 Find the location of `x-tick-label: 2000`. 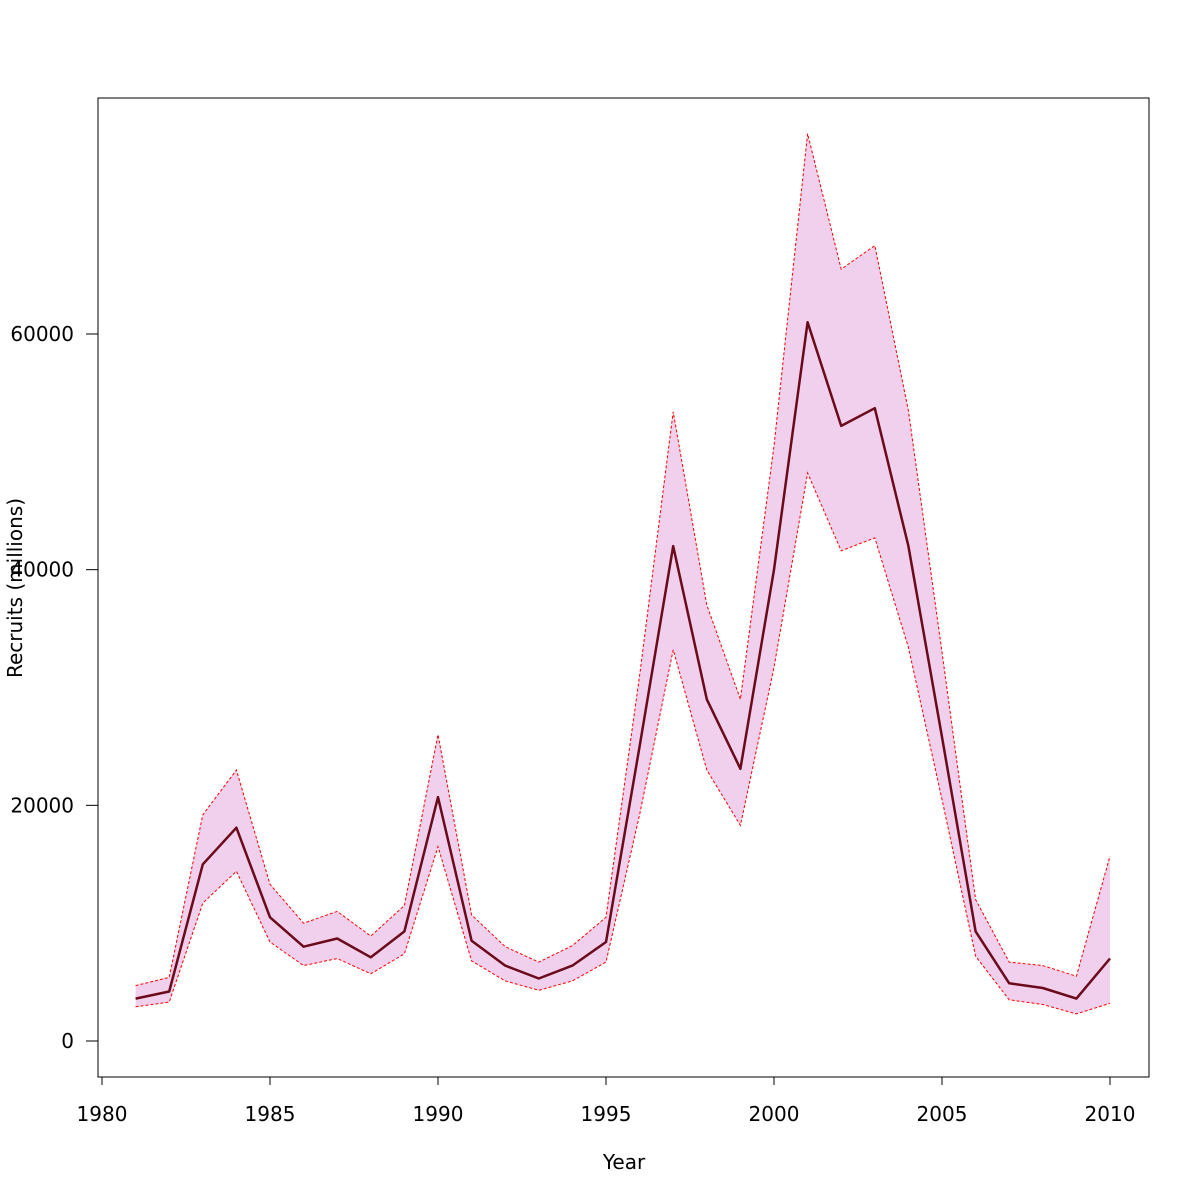

x-tick-label: 2000 is located at coordinates (774, 1114).